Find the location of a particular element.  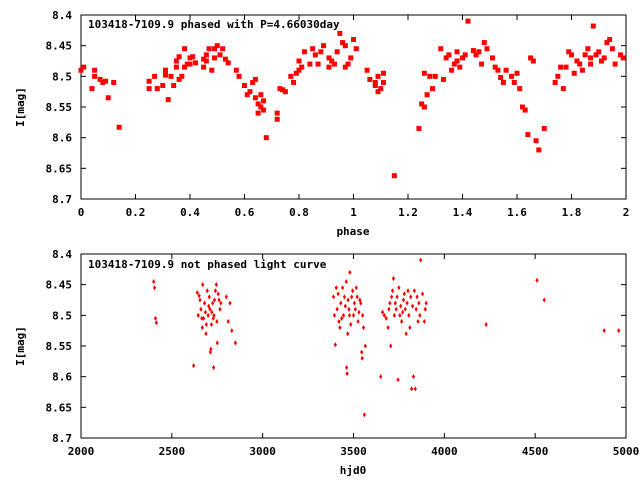

unphased-plot-xlabel: hjd0 is located at coordinates (353, 470).